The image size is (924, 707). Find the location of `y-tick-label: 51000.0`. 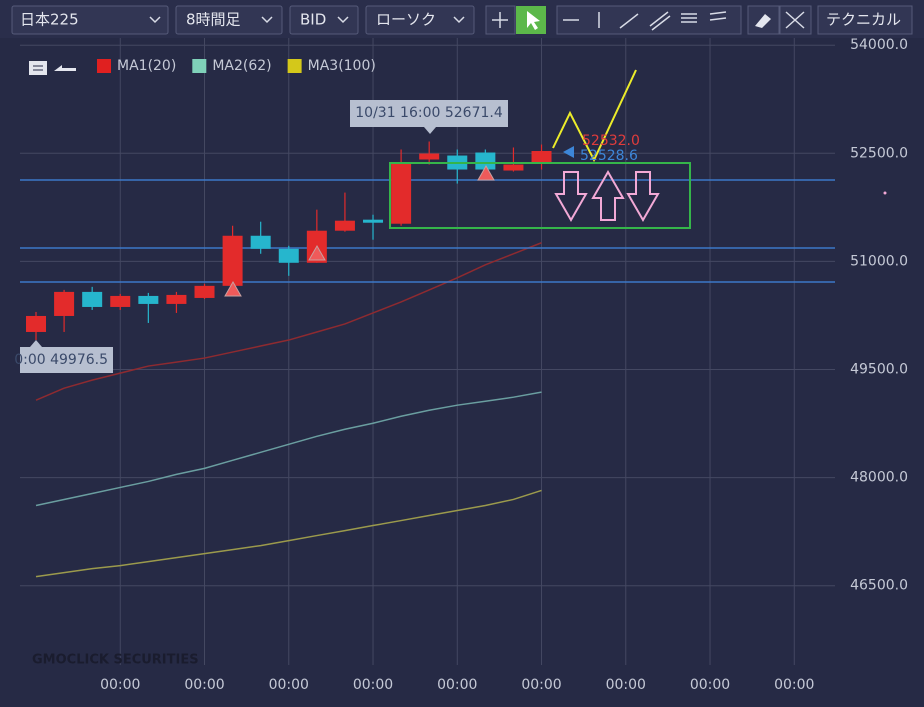

y-tick-label: 51000.0 is located at coordinates (879, 261).